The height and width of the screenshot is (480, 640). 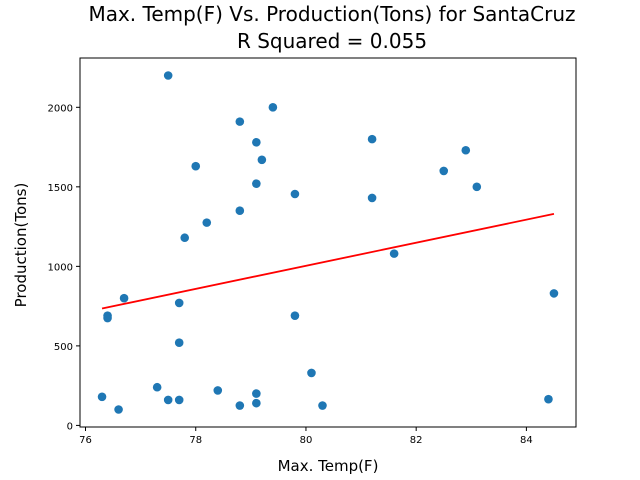 I want to click on y-tick-label: 1500, so click(x=60, y=188).